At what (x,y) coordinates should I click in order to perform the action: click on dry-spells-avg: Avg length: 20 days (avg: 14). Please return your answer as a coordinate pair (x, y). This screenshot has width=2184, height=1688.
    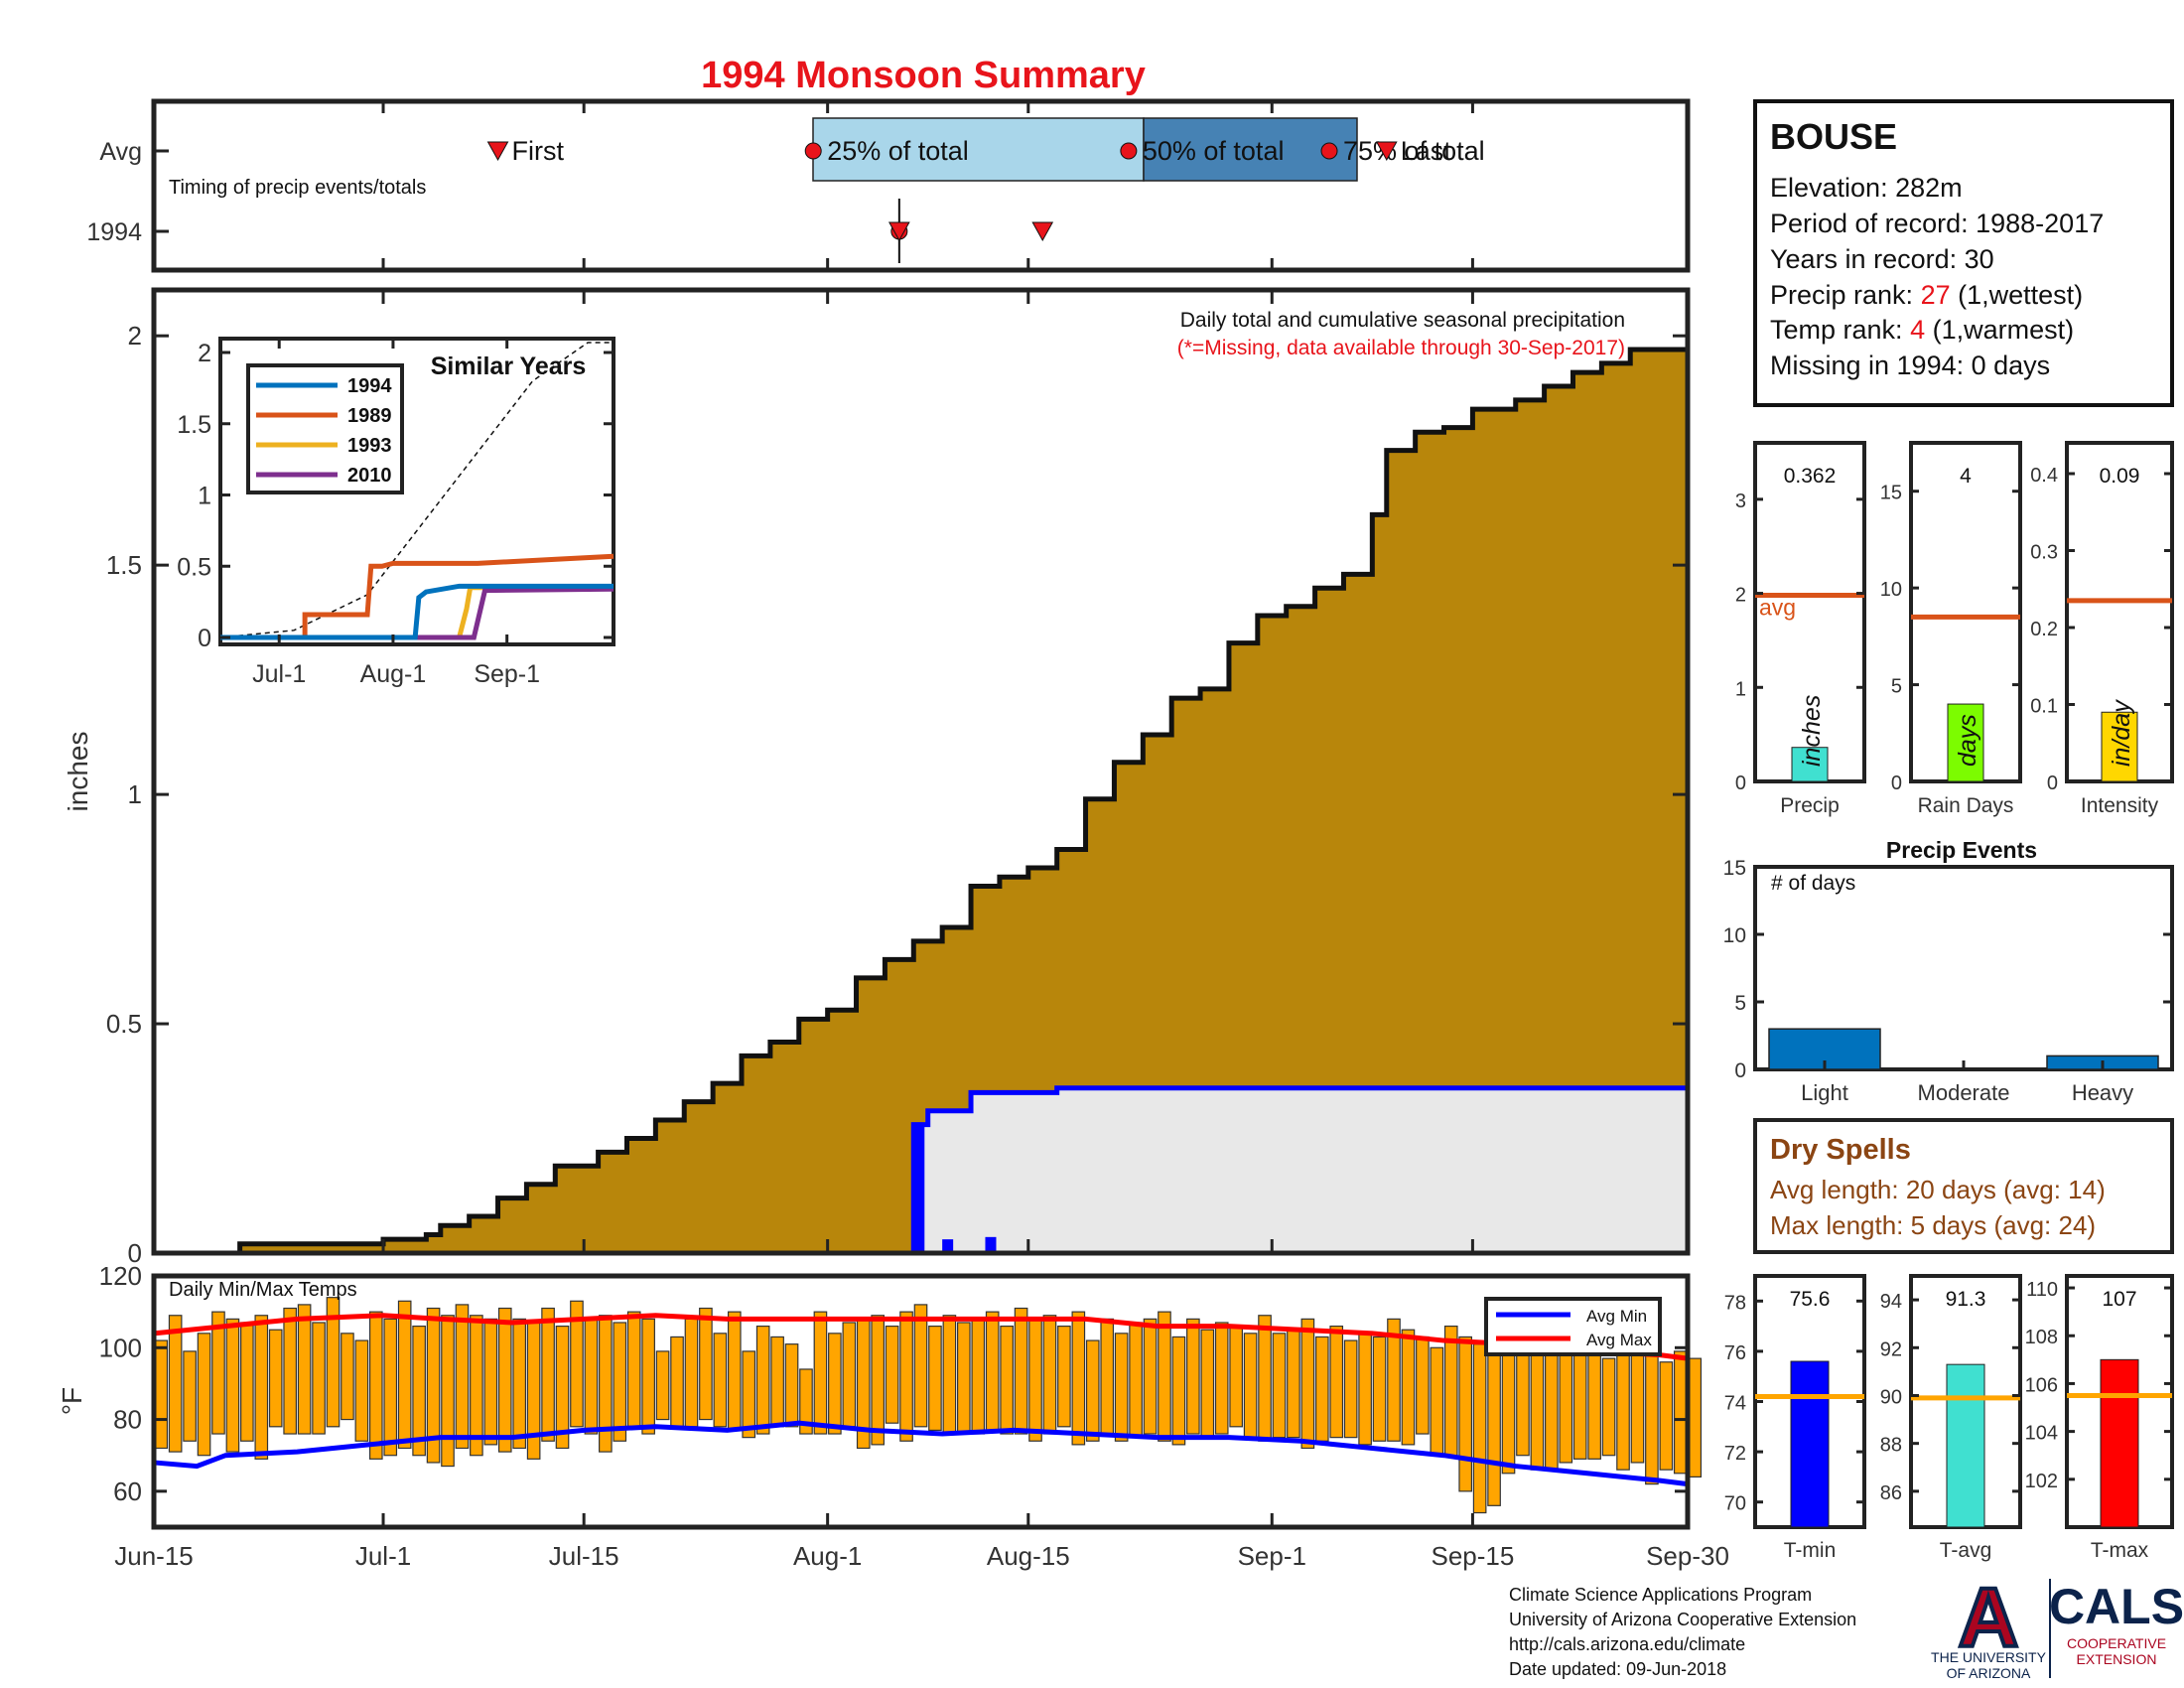
    Looking at the image, I should click on (1938, 1189).